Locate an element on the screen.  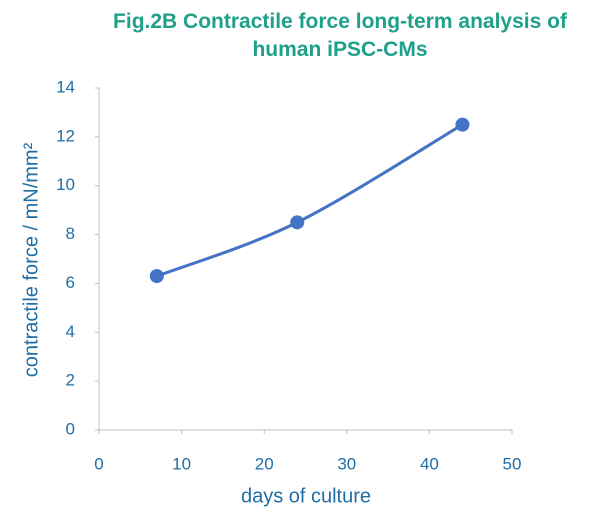
y-tick-label: 12 is located at coordinates (65, 135).